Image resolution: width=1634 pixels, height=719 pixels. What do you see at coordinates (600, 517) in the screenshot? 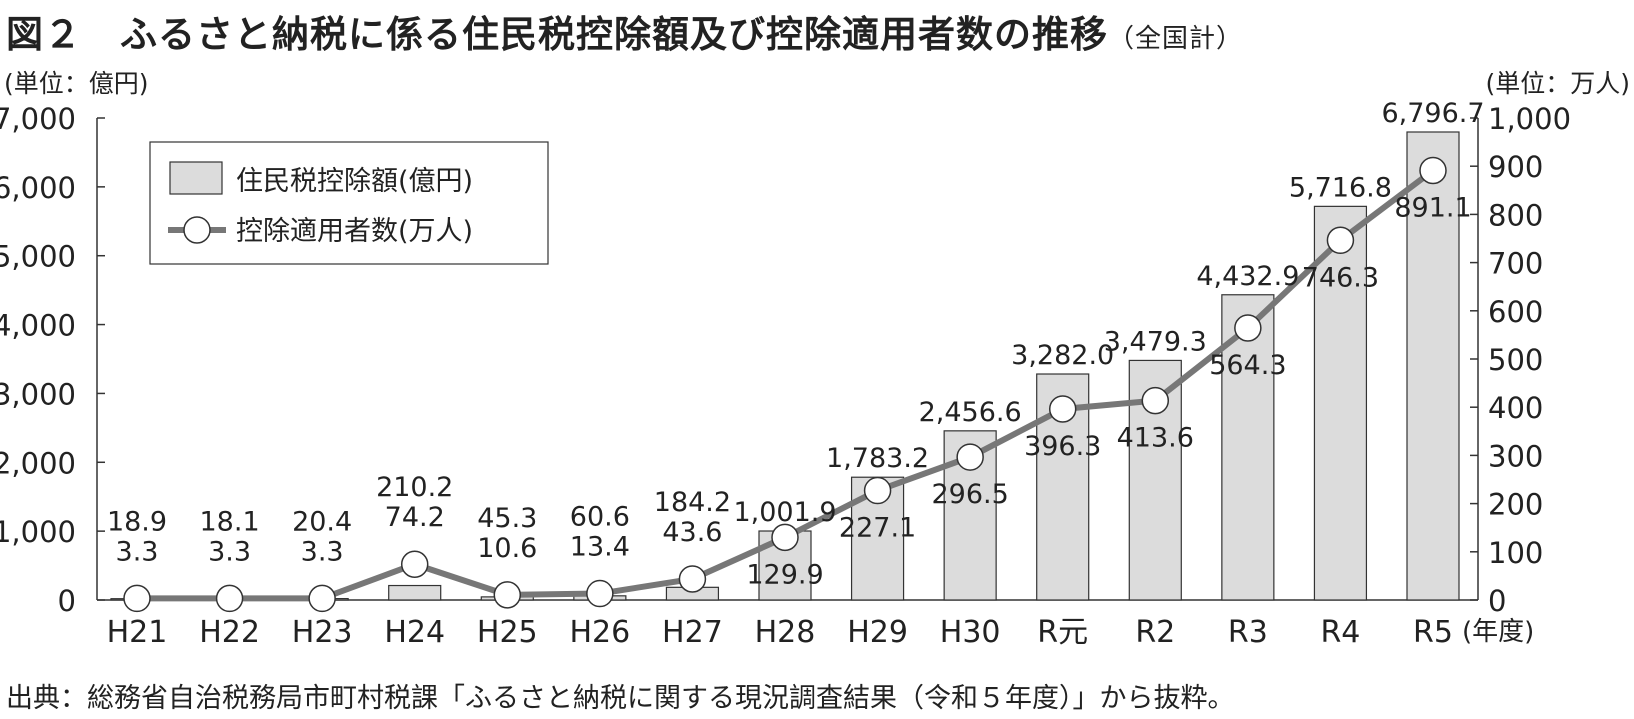
I see `bar-value-label: 60.6` at bounding box center [600, 517].